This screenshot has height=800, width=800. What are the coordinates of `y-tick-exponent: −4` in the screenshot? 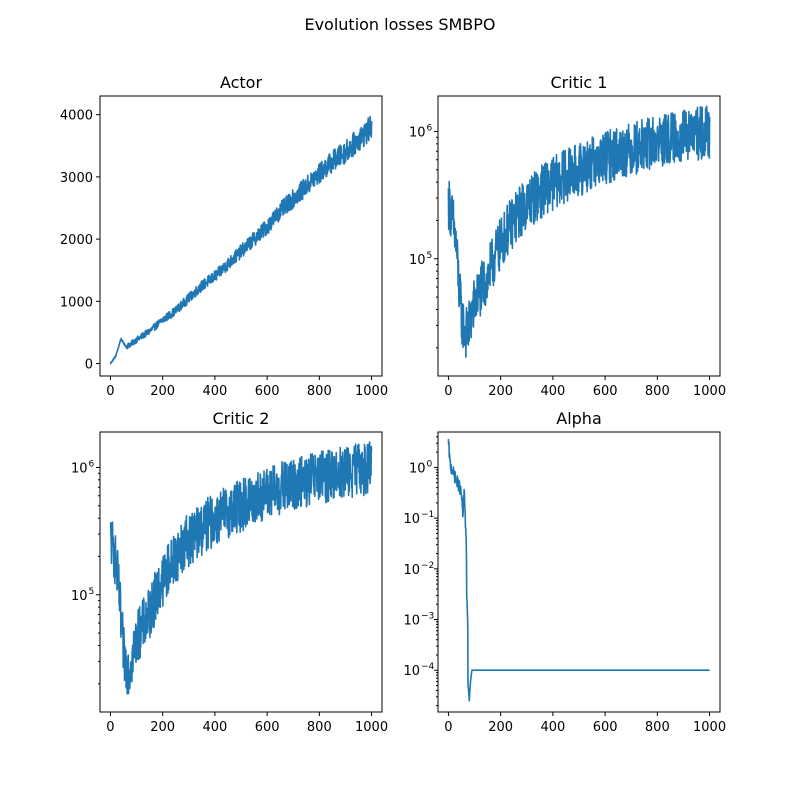 It's located at (428, 667).